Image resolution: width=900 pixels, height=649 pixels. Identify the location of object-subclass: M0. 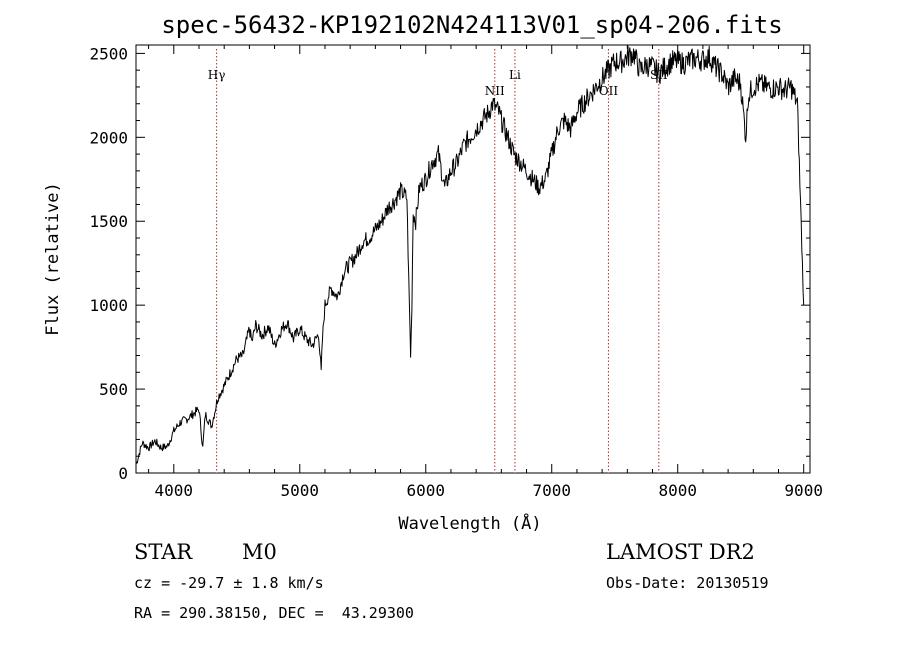
(259, 552).